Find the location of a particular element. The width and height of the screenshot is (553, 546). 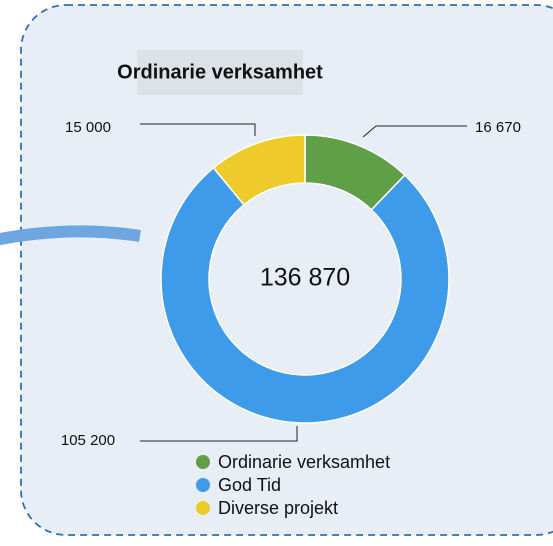

donut-segment is located at coordinates (259, 170).